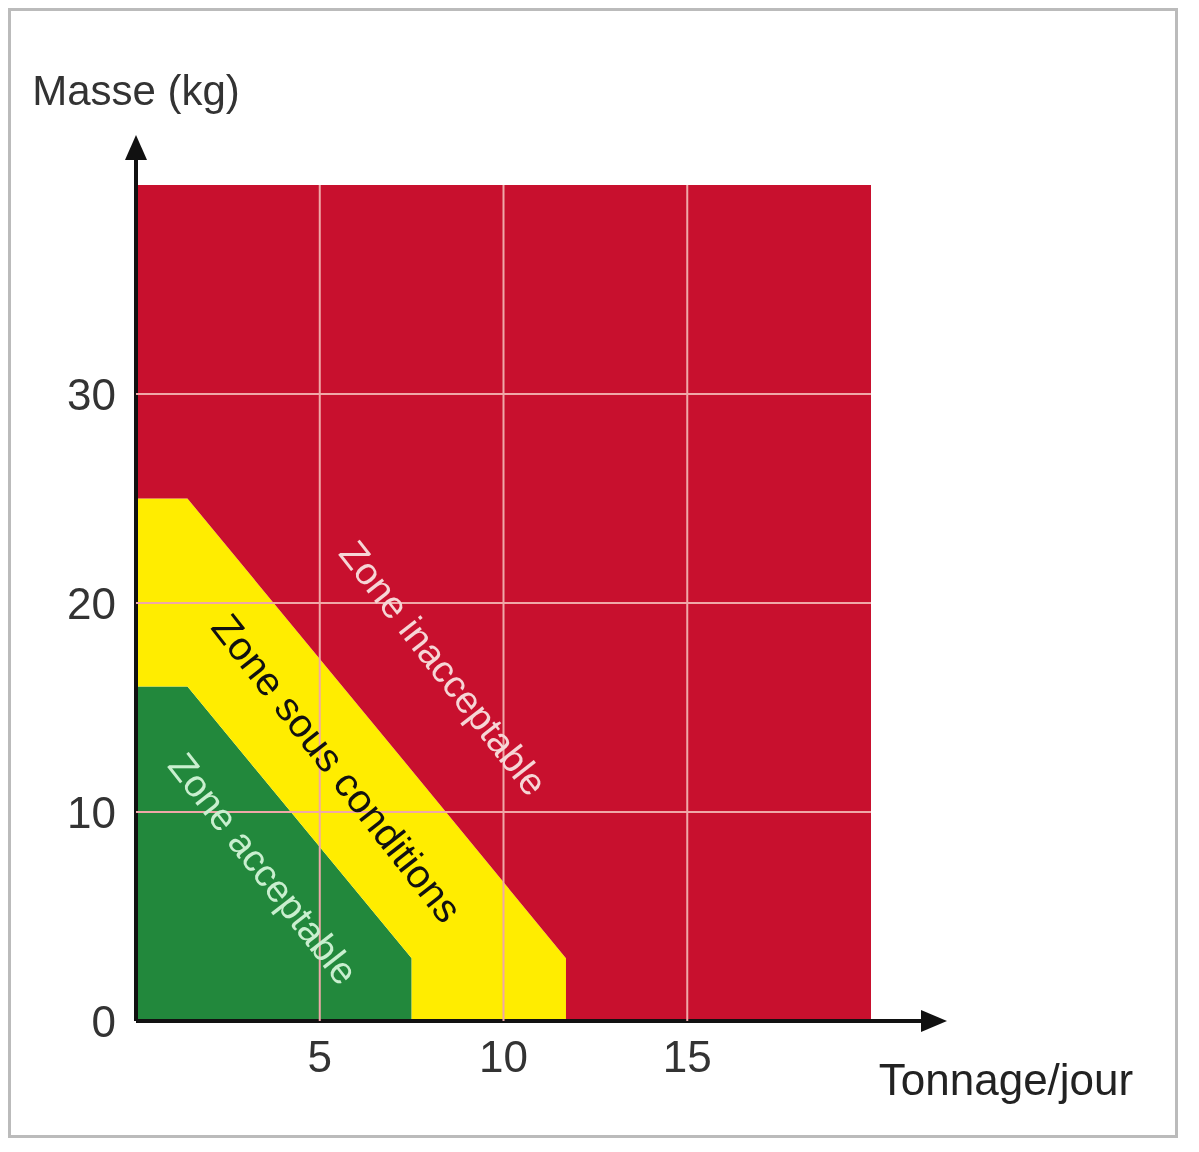 The width and height of the screenshot is (1199, 1152). I want to click on x-tick-label: 5, so click(319, 1057).